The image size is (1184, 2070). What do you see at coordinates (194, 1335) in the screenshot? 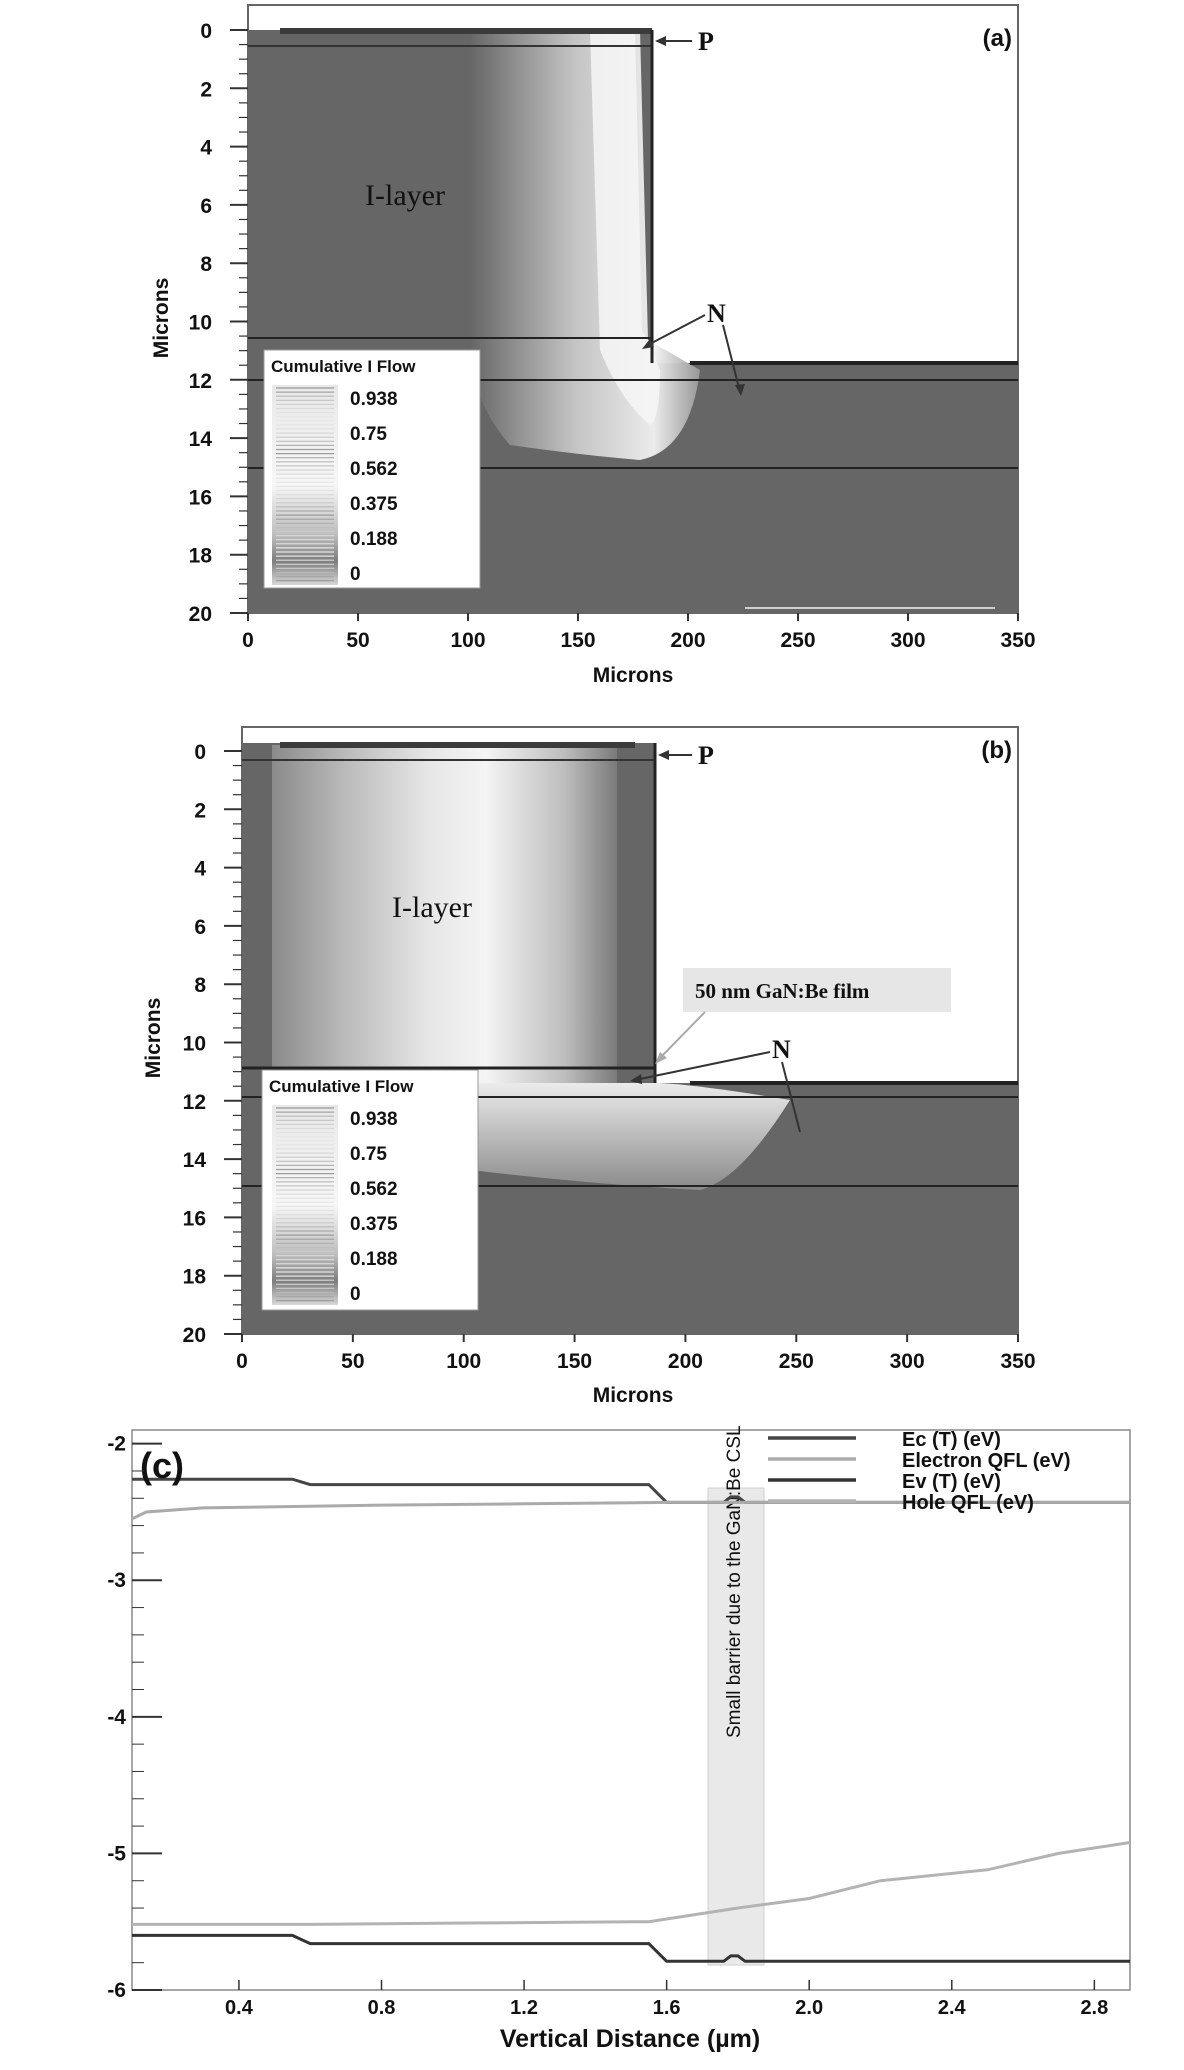
I see `panel-b-ytick-label: 20` at bounding box center [194, 1335].